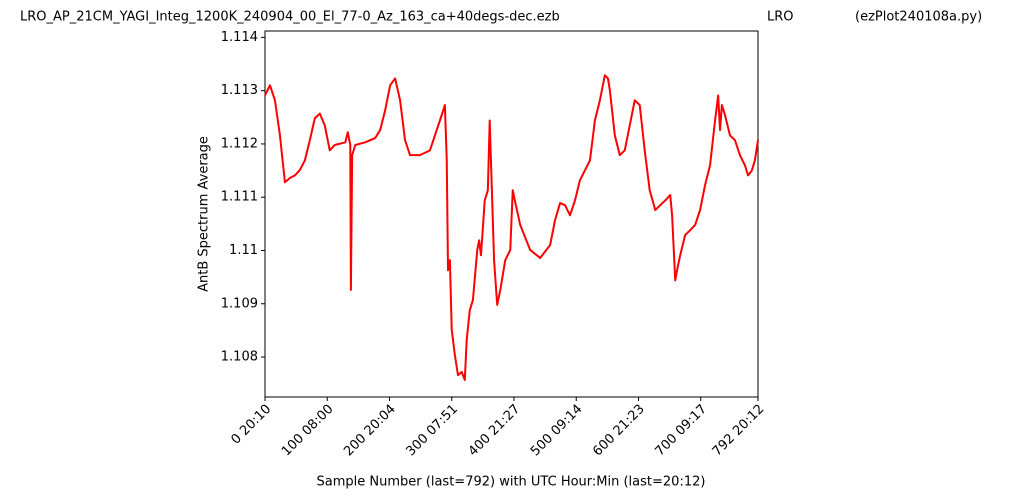  Describe the element at coordinates (370, 431) in the screenshot. I see `x-tick-label: 200 20:04` at that location.